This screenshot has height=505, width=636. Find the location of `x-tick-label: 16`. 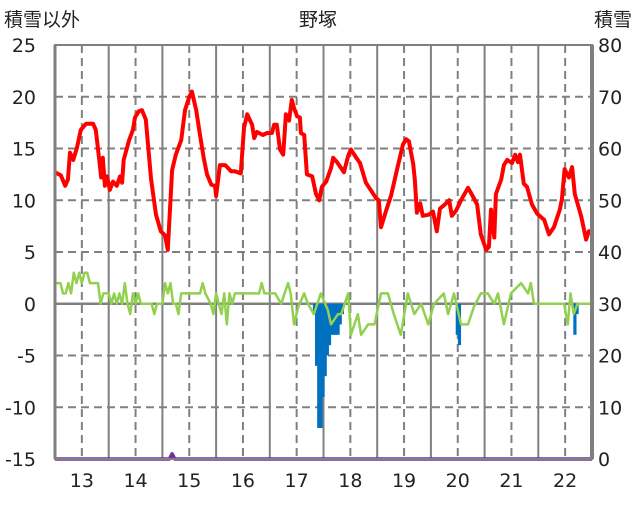

x-tick-label: 16 is located at coordinates (243, 481).